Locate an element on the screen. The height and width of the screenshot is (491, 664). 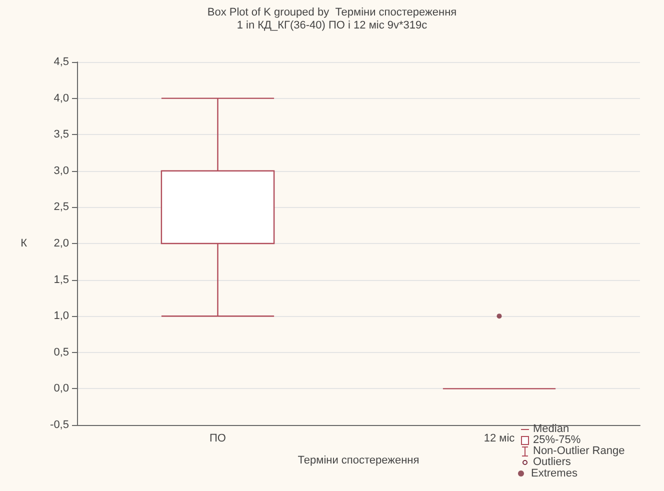
text: 25%-75% is located at coordinates (557, 440).